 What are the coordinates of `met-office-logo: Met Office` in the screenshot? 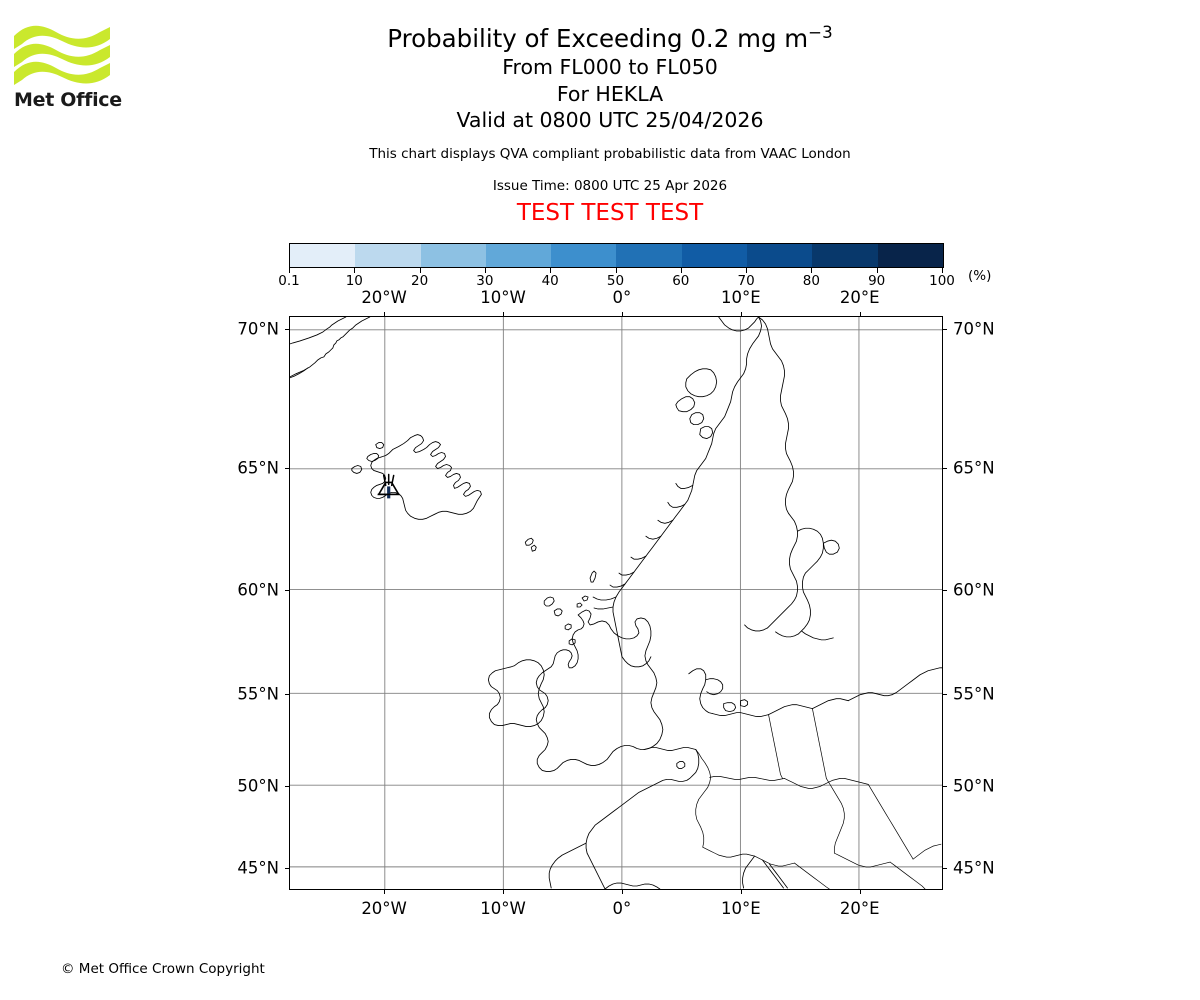 It's located at (67, 65).